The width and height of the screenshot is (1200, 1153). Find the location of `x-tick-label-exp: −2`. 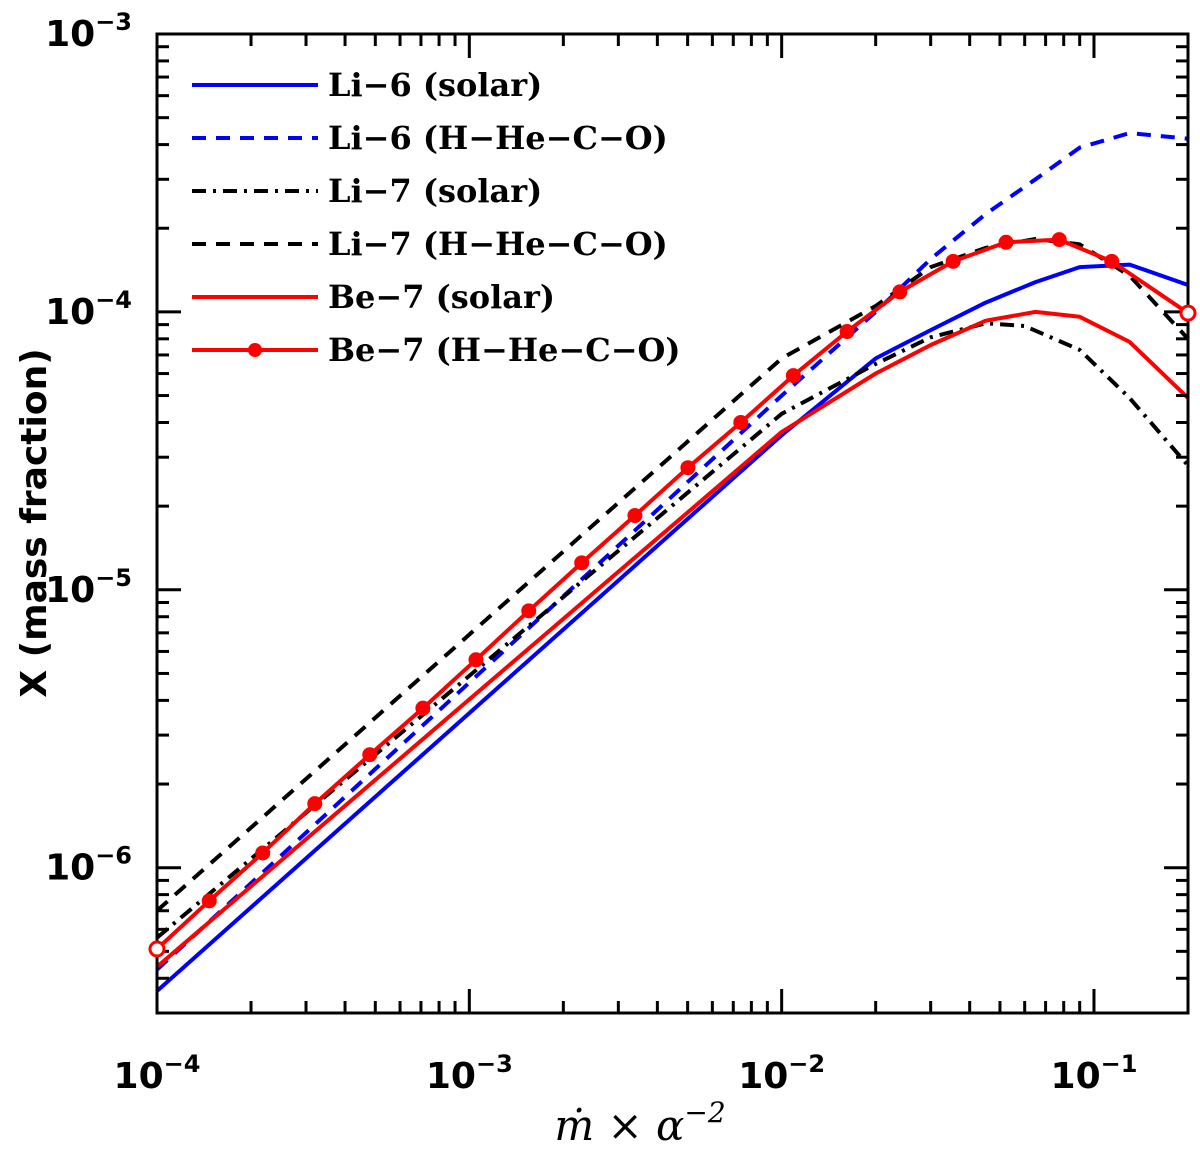

x-tick-label-exp: −2 is located at coordinates (806, 1064).